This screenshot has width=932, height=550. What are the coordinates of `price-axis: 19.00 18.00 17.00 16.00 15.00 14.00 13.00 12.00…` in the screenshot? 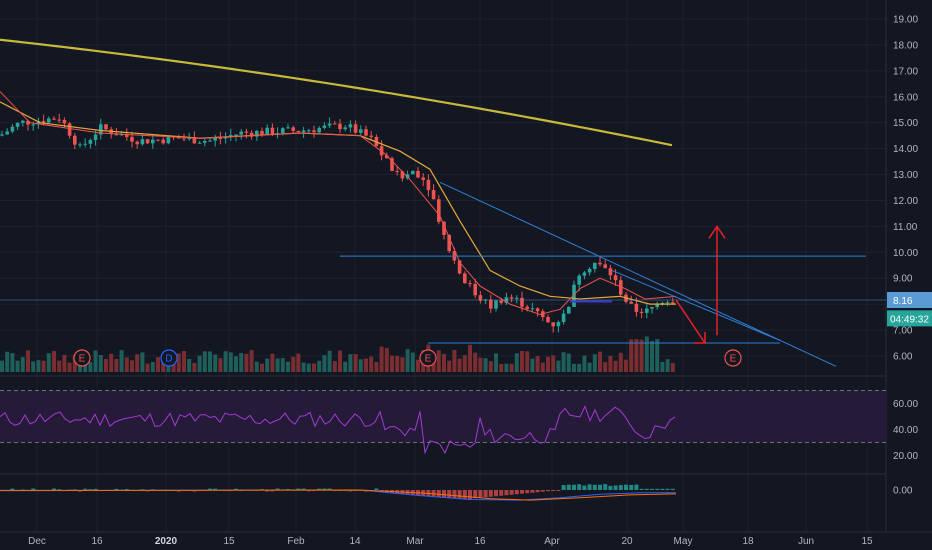 It's located at (909, 189).